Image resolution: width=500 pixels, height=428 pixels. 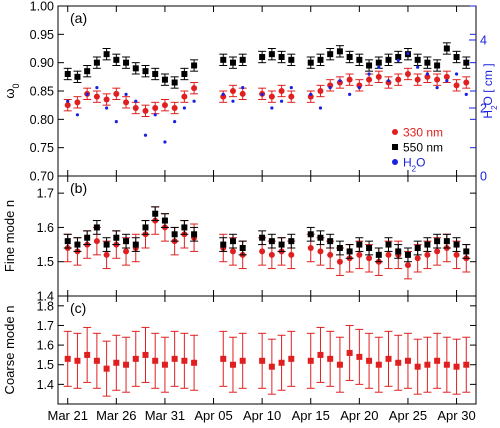 What do you see at coordinates (42, 120) in the screenshot?
I see `y-tick-label: 0.80` at bounding box center [42, 120].